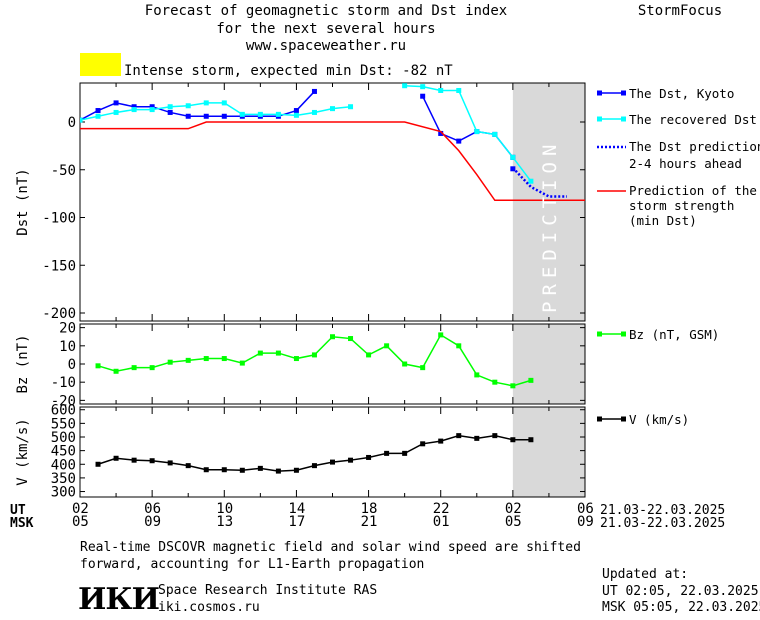 This screenshot has width=760, height=620. I want to click on y-axis-label: Dst (nT), so click(23, 201).